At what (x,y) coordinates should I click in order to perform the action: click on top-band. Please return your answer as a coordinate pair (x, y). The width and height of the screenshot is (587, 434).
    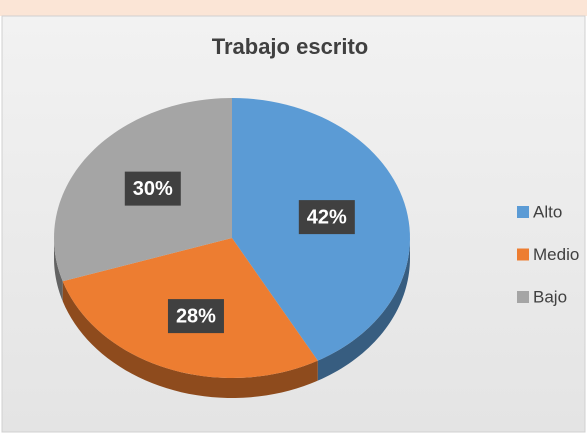
    Looking at the image, I should click on (293, 8).